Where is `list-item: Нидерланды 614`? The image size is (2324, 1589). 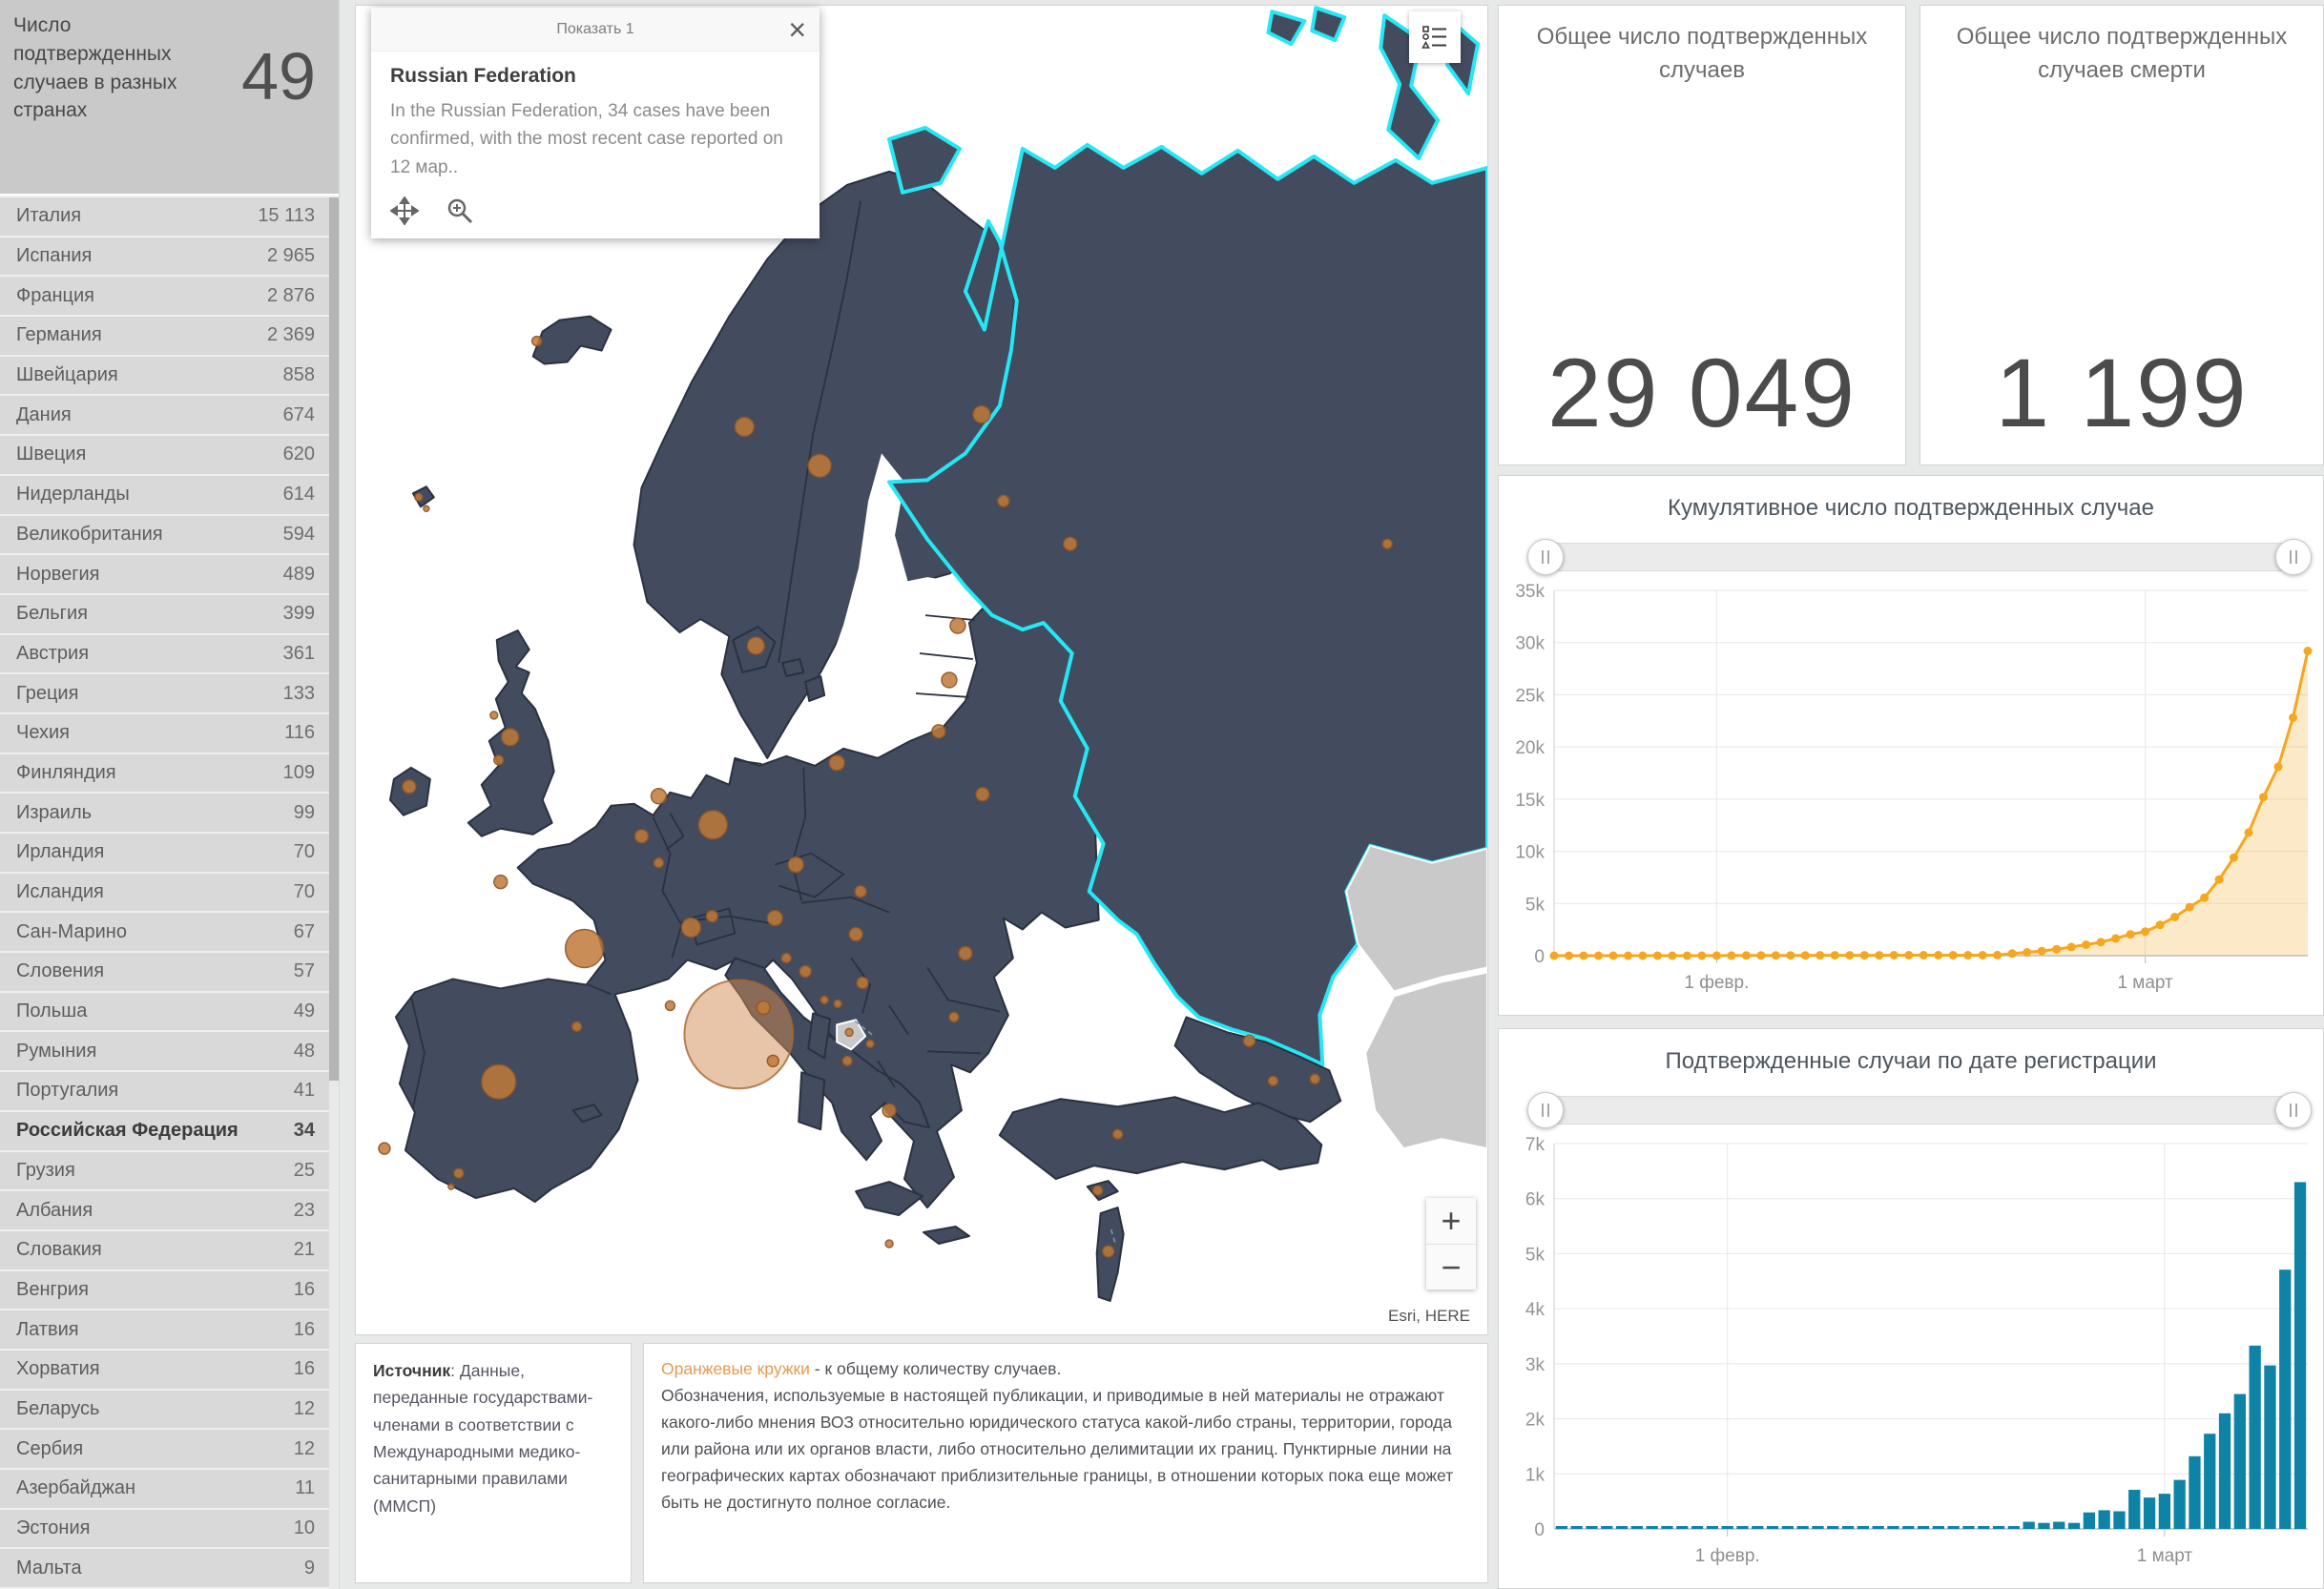
list-item: Нидерланды 614 is located at coordinates (165, 494).